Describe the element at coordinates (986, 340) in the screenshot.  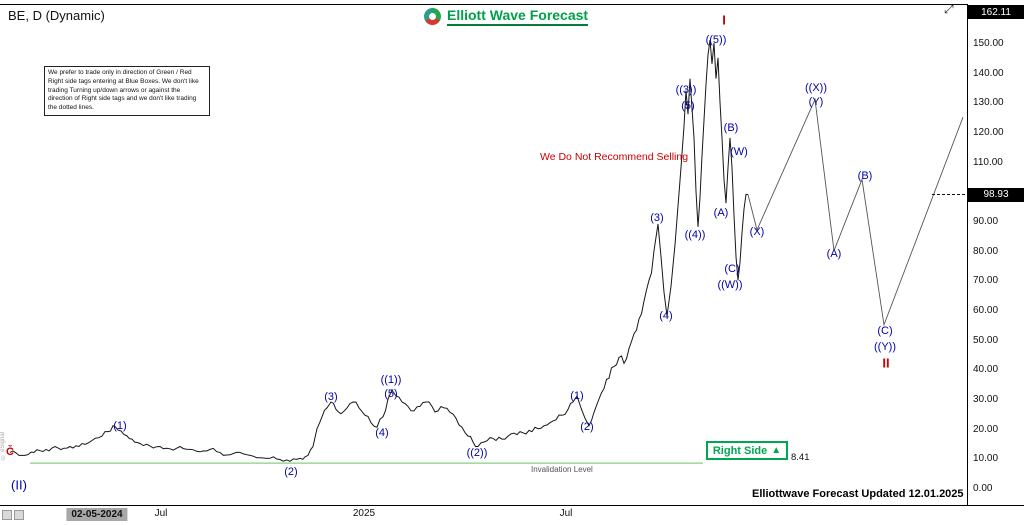
I see `price-tick-label: 50.00` at that location.